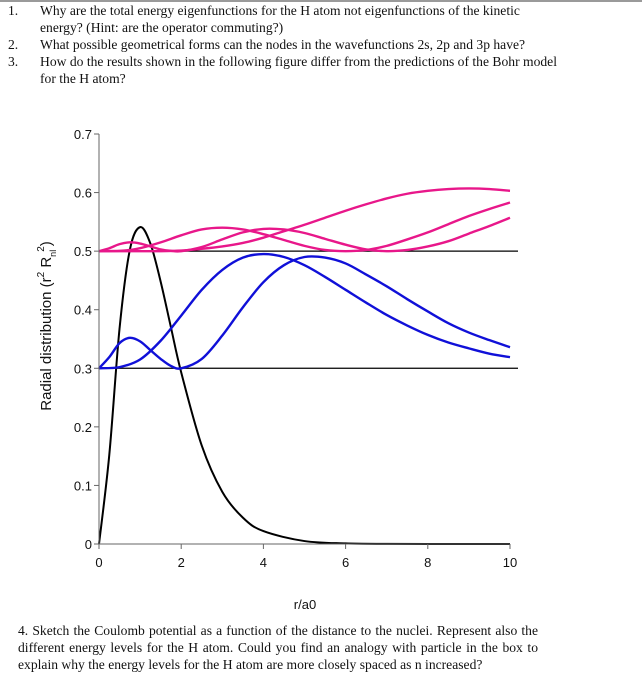 This screenshot has height=691, width=642. I want to click on y-tick-label: 0.2, so click(83, 427).